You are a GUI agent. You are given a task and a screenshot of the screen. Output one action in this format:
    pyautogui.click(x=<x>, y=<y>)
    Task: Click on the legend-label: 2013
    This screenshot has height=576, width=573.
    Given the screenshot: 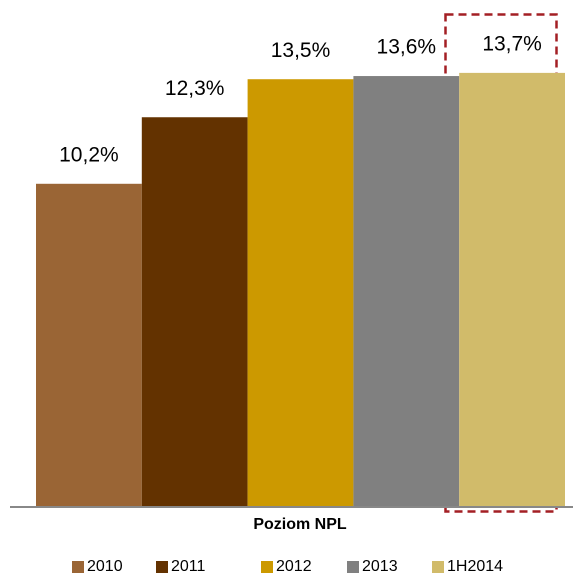 What is the action you would take?
    pyautogui.click(x=380, y=566)
    